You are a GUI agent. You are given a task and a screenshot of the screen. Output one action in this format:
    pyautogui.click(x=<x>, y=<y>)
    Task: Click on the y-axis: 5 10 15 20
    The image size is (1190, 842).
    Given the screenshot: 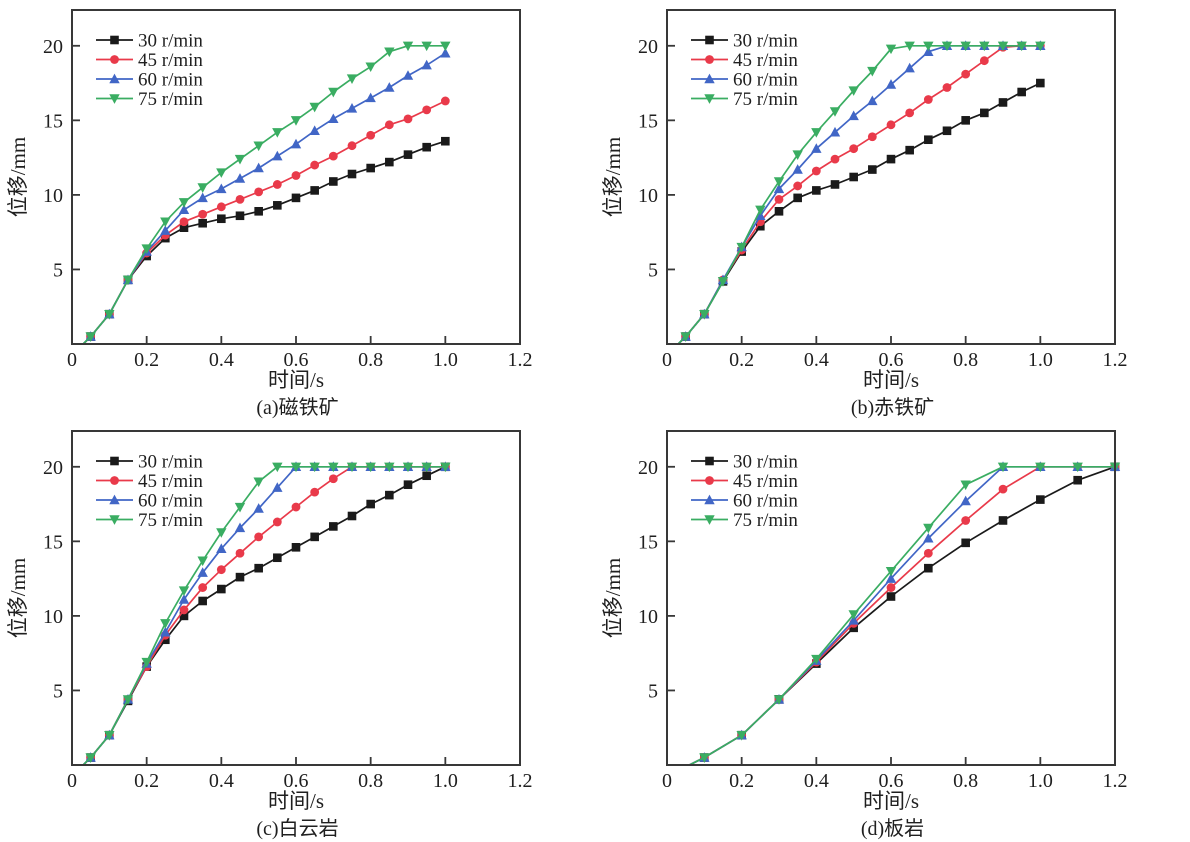 What is the action you would take?
    pyautogui.click(x=656, y=158)
    